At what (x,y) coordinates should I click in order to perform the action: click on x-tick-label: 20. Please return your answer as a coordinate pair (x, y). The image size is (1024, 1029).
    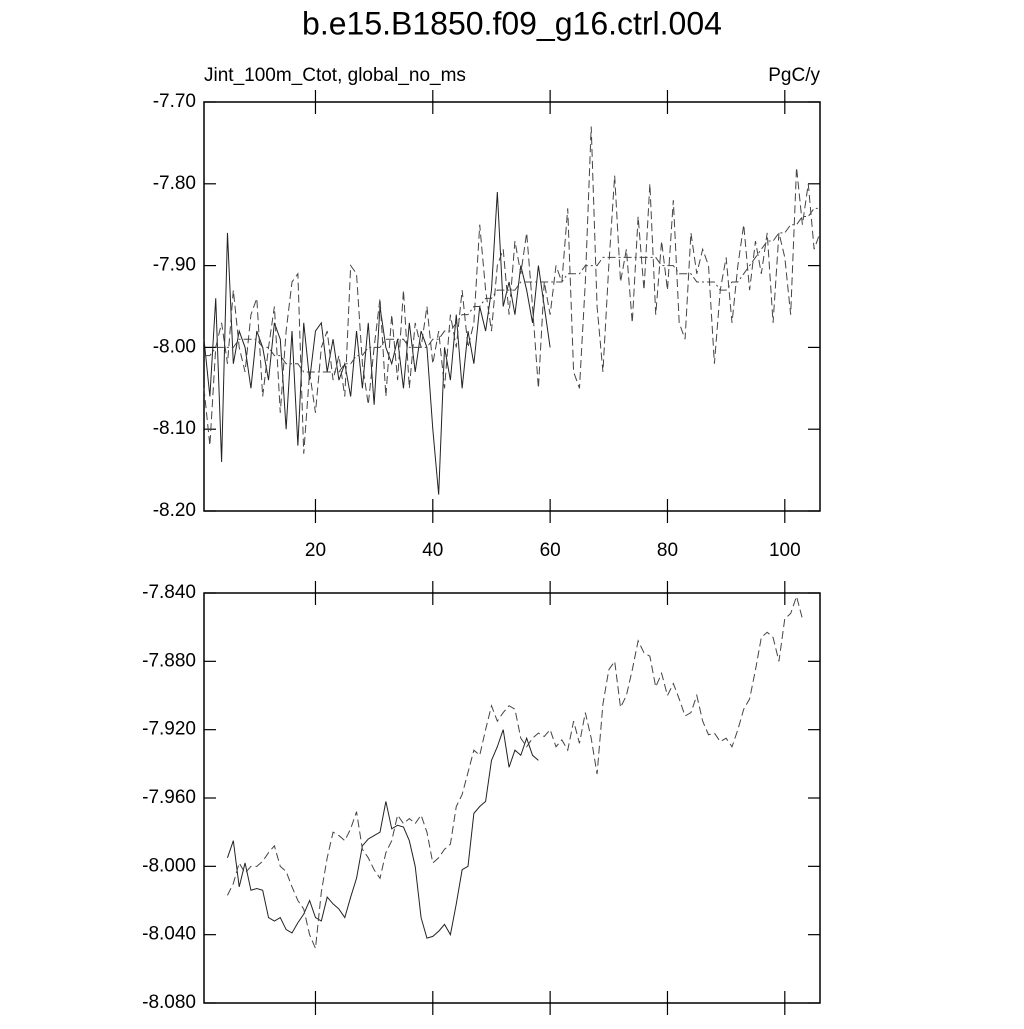
    Looking at the image, I should click on (315, 550).